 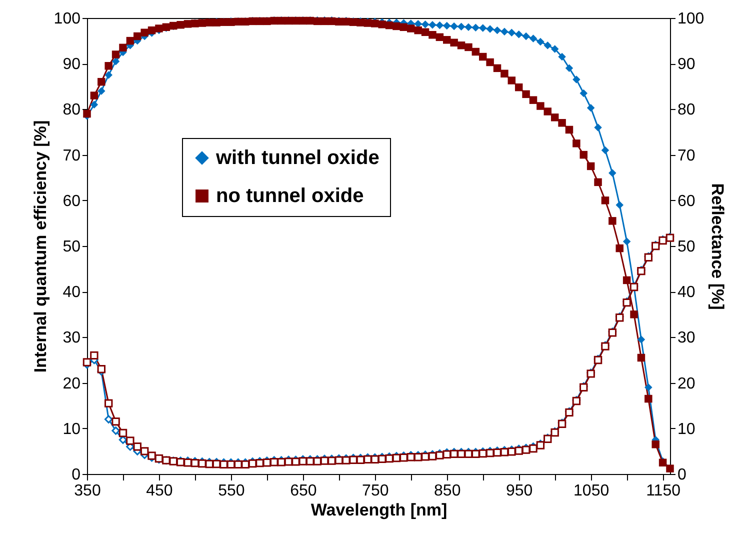 I want to click on y-tick-label: 40, so click(x=71, y=293).